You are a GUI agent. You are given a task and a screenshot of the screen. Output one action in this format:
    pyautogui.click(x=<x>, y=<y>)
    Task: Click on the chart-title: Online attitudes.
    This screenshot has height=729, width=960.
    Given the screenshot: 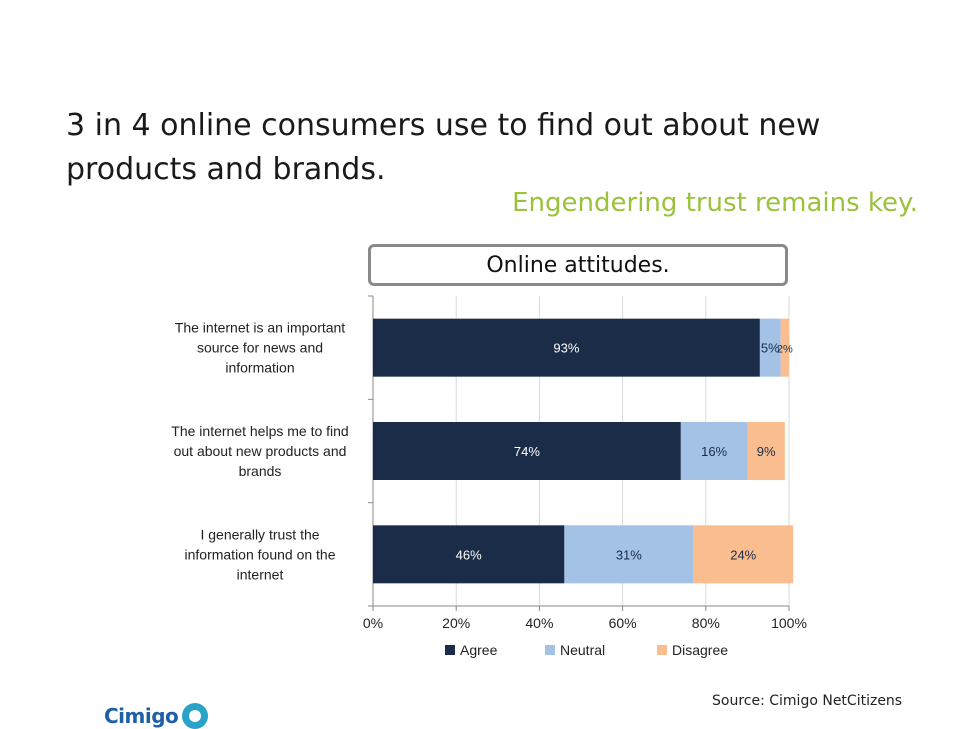 What is the action you would take?
    pyautogui.click(x=578, y=265)
    